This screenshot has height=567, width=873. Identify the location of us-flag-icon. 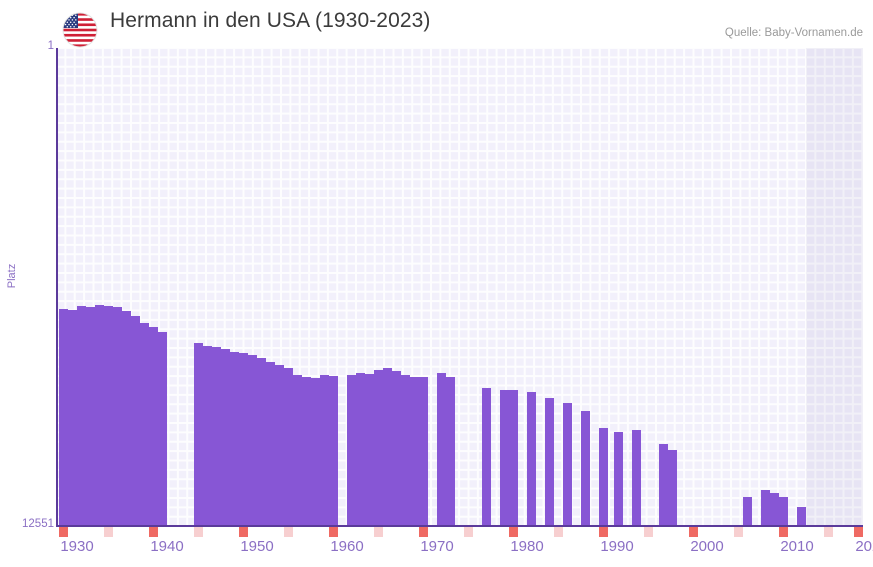
(80, 30).